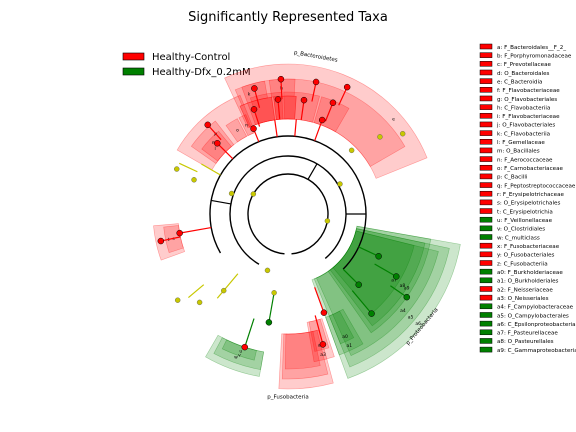 The height and width of the screenshot is (432, 576). What do you see at coordinates (525, 126) in the screenshot?
I see `key-label-j: j: O_Flavobacteriales` at bounding box center [525, 126].